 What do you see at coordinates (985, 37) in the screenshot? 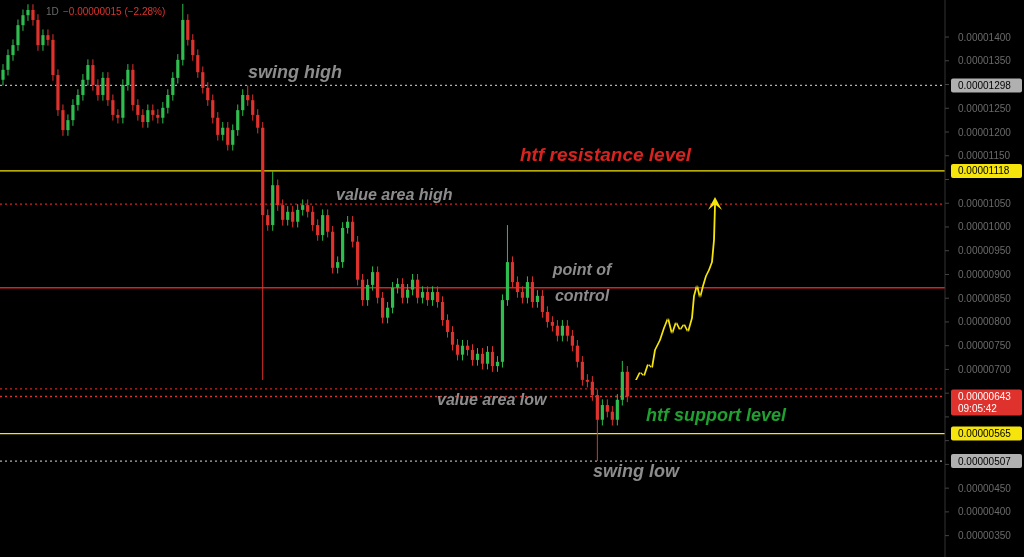
I see `y-tick-label: 0.00001400` at bounding box center [985, 37].